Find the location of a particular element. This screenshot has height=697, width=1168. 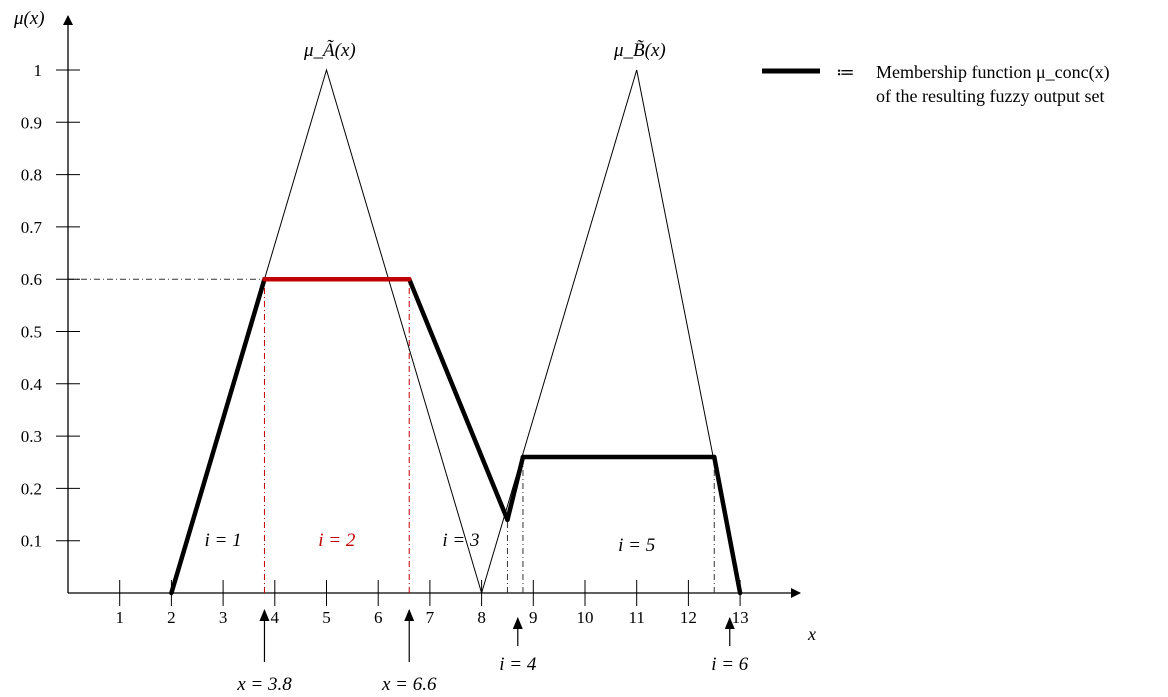

x-tick-label-2: 2 is located at coordinates (171, 617).